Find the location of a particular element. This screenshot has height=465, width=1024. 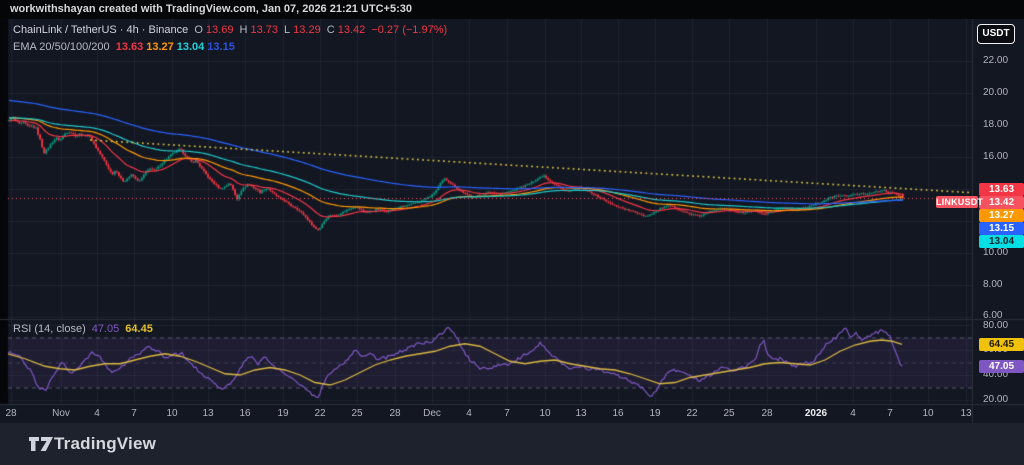

ema-value-2: 13.04 is located at coordinates (190, 47).